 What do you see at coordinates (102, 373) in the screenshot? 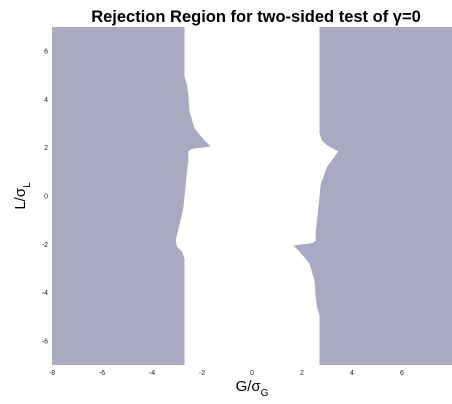
I see `x-tick-label: -6` at bounding box center [102, 373].